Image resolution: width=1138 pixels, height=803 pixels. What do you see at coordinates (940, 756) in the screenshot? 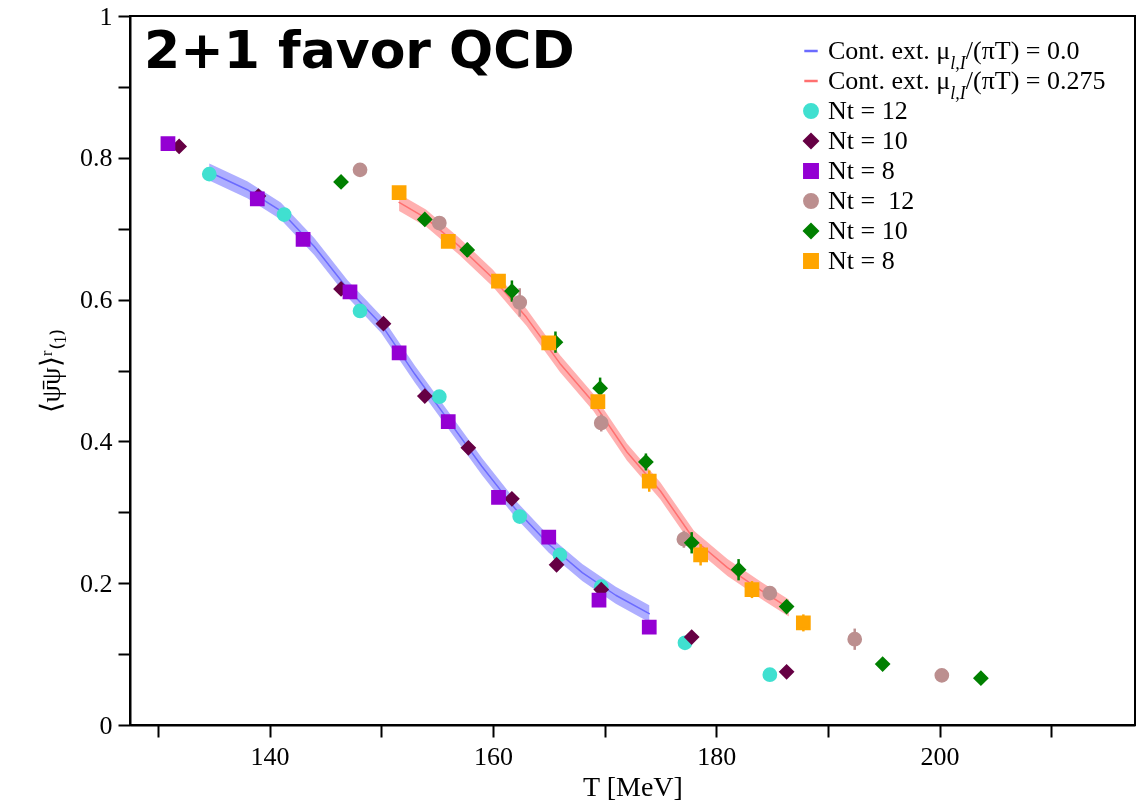
I see `x-tick-label: 200` at bounding box center [940, 756].